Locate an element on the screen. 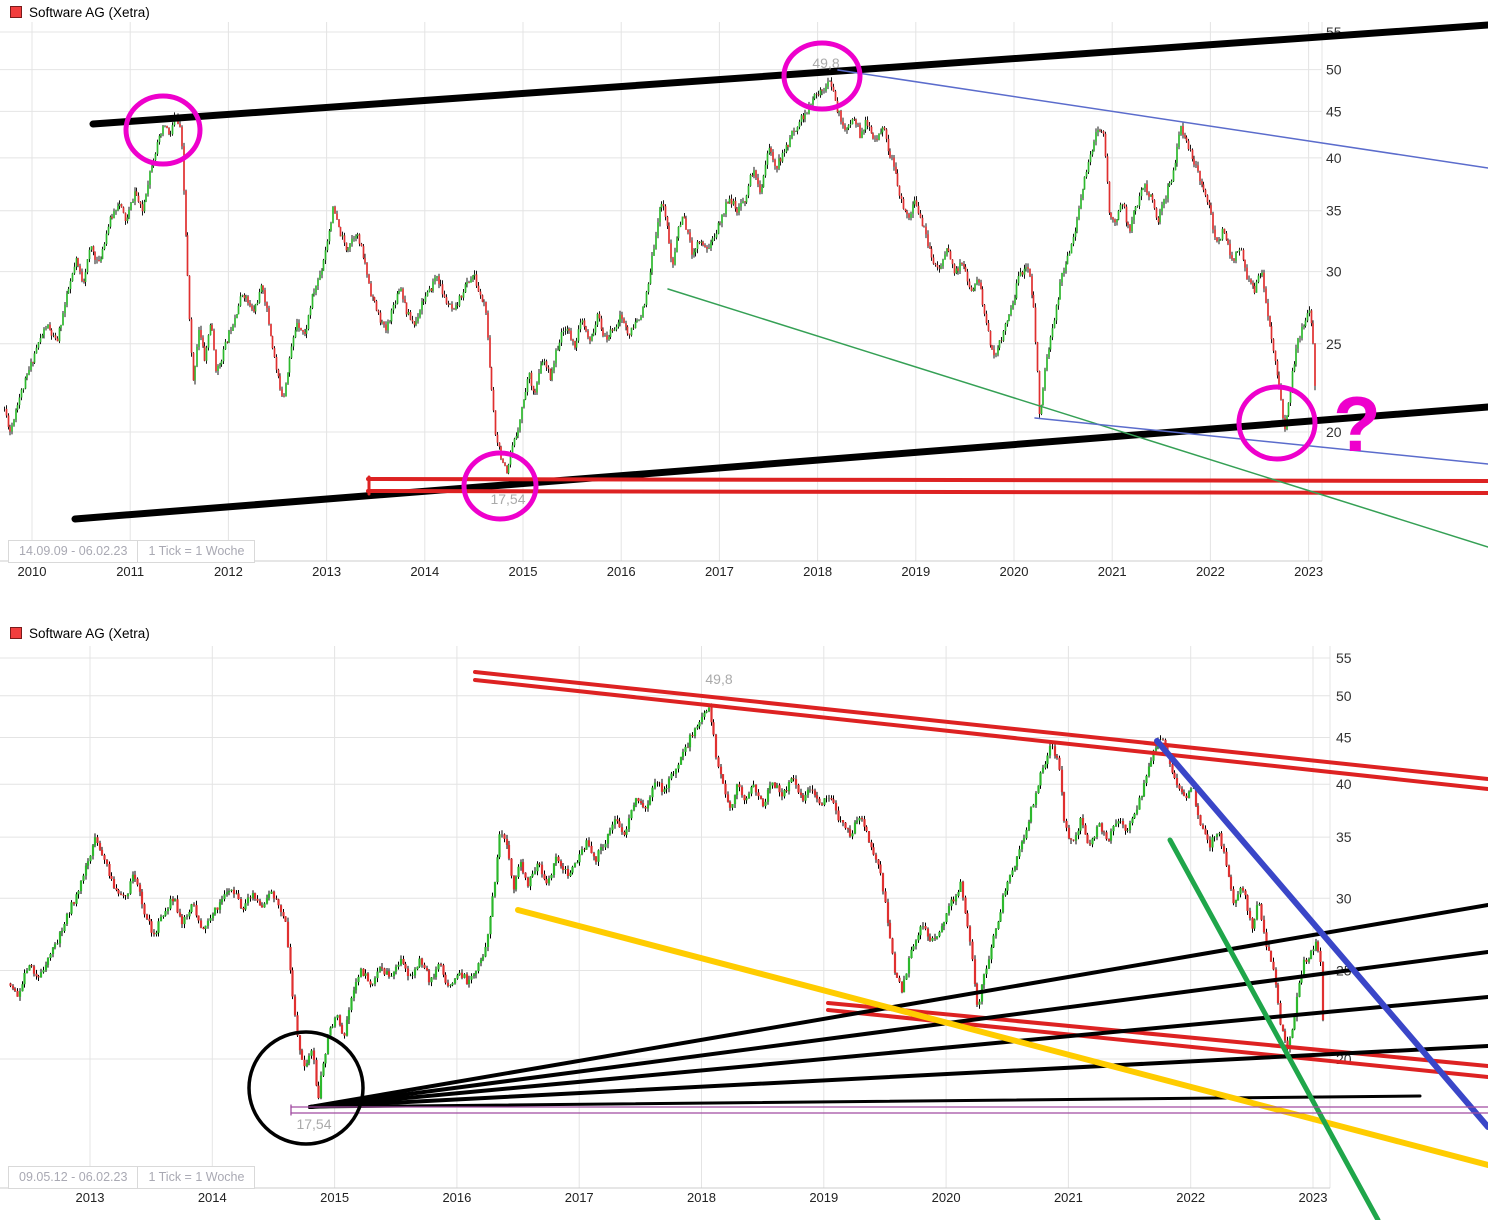 This screenshot has width=1488, height=1220. trendline-support-lower-black is located at coordinates (779, 463).